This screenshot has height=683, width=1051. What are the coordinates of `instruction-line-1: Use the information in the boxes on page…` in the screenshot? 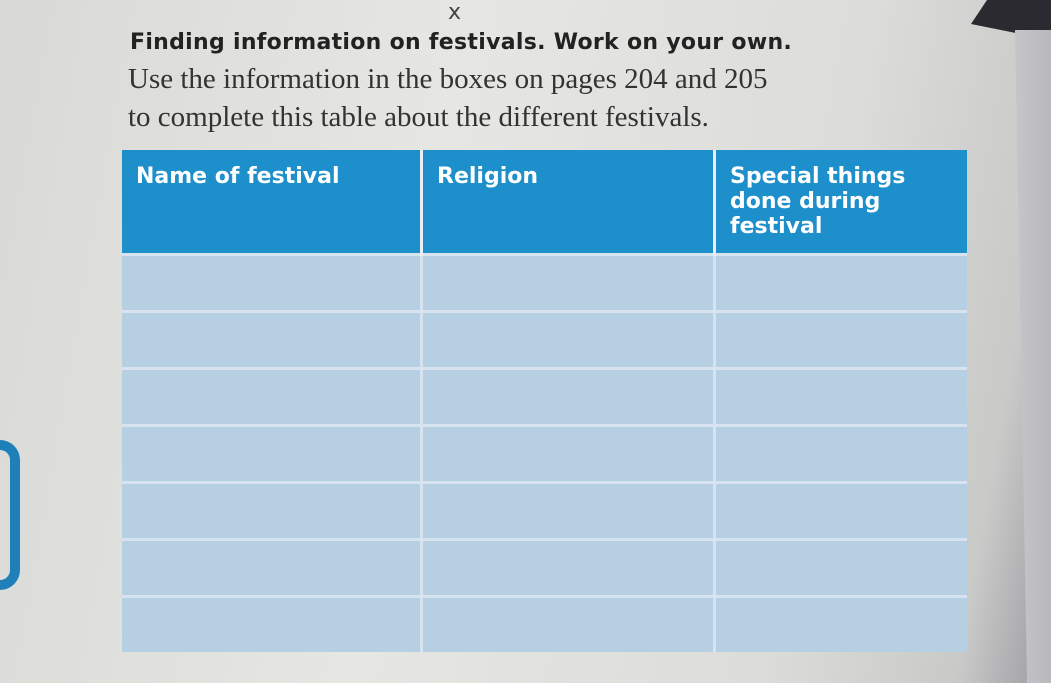 It's located at (448, 79).